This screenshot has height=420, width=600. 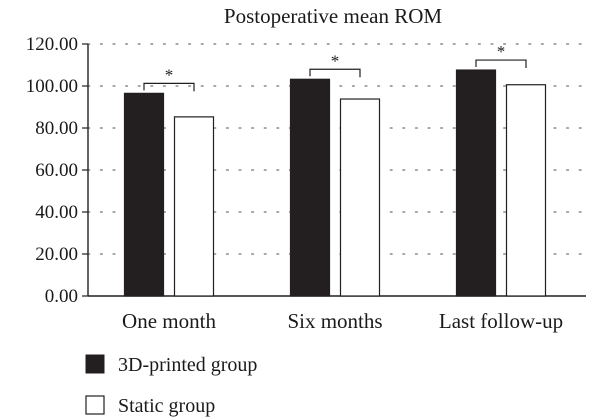 What do you see at coordinates (61, 296) in the screenshot?
I see `y-tick-label: 0.00` at bounding box center [61, 296].